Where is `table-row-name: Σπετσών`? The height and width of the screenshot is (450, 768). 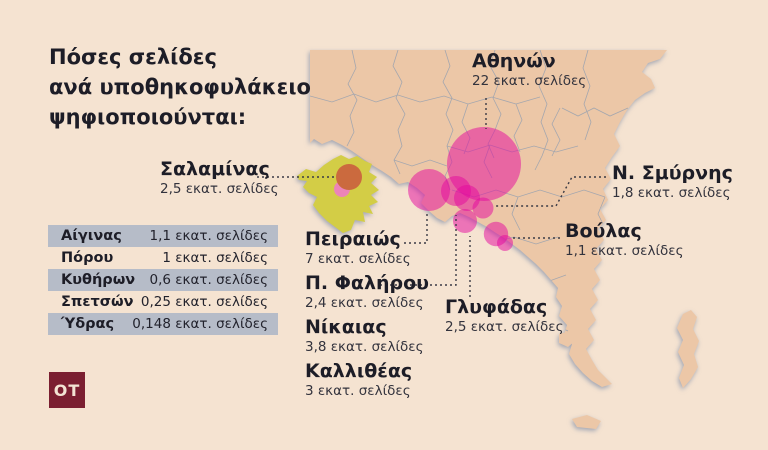 table-row-name: Σπετσών is located at coordinates (97, 302).